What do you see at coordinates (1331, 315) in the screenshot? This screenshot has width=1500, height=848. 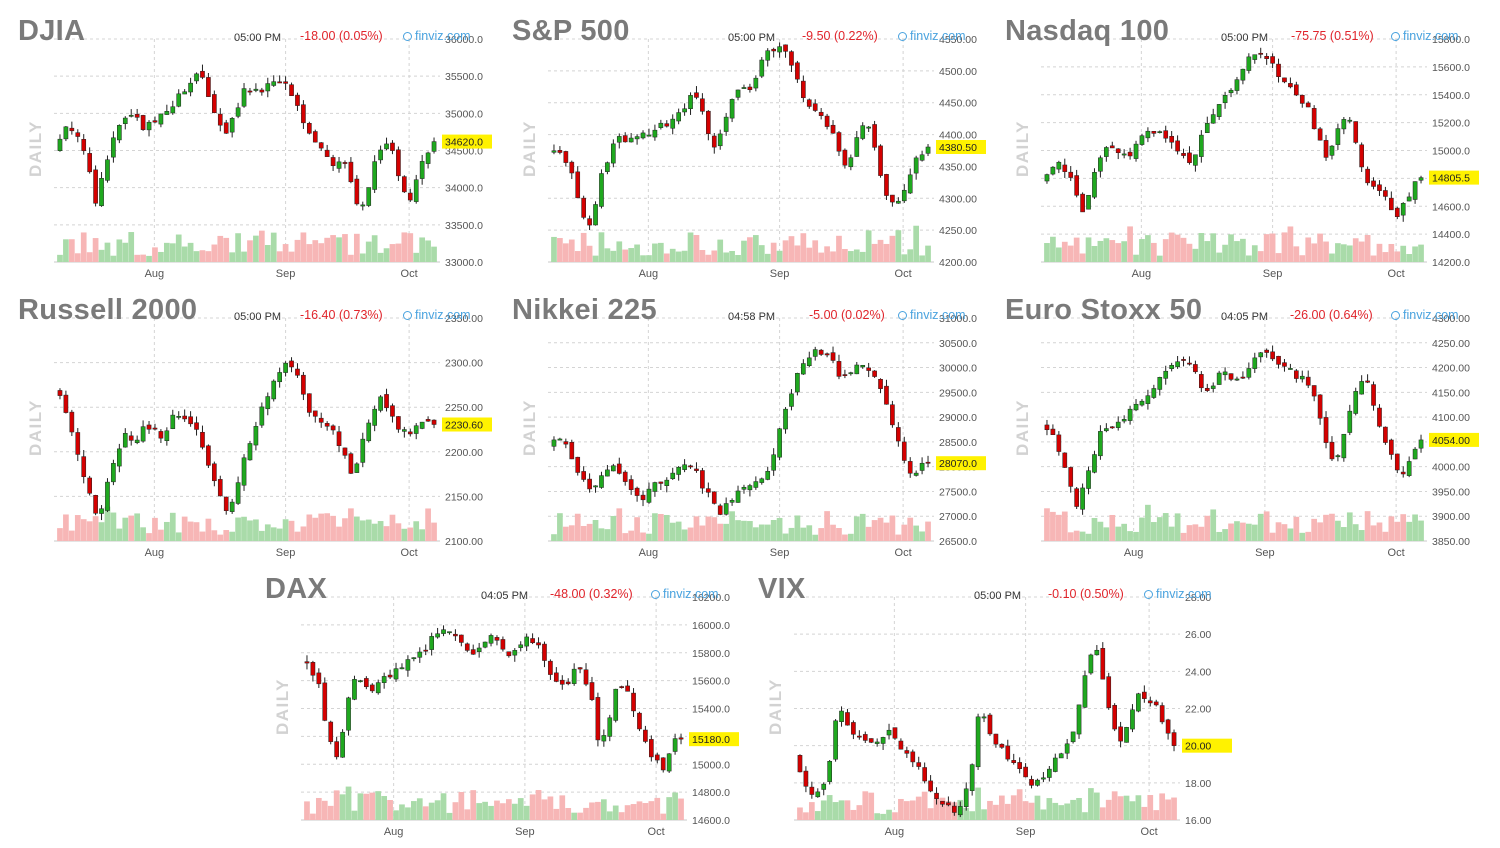 I see `chart-change: -26.00 (0.64%)` at bounding box center [1331, 315].